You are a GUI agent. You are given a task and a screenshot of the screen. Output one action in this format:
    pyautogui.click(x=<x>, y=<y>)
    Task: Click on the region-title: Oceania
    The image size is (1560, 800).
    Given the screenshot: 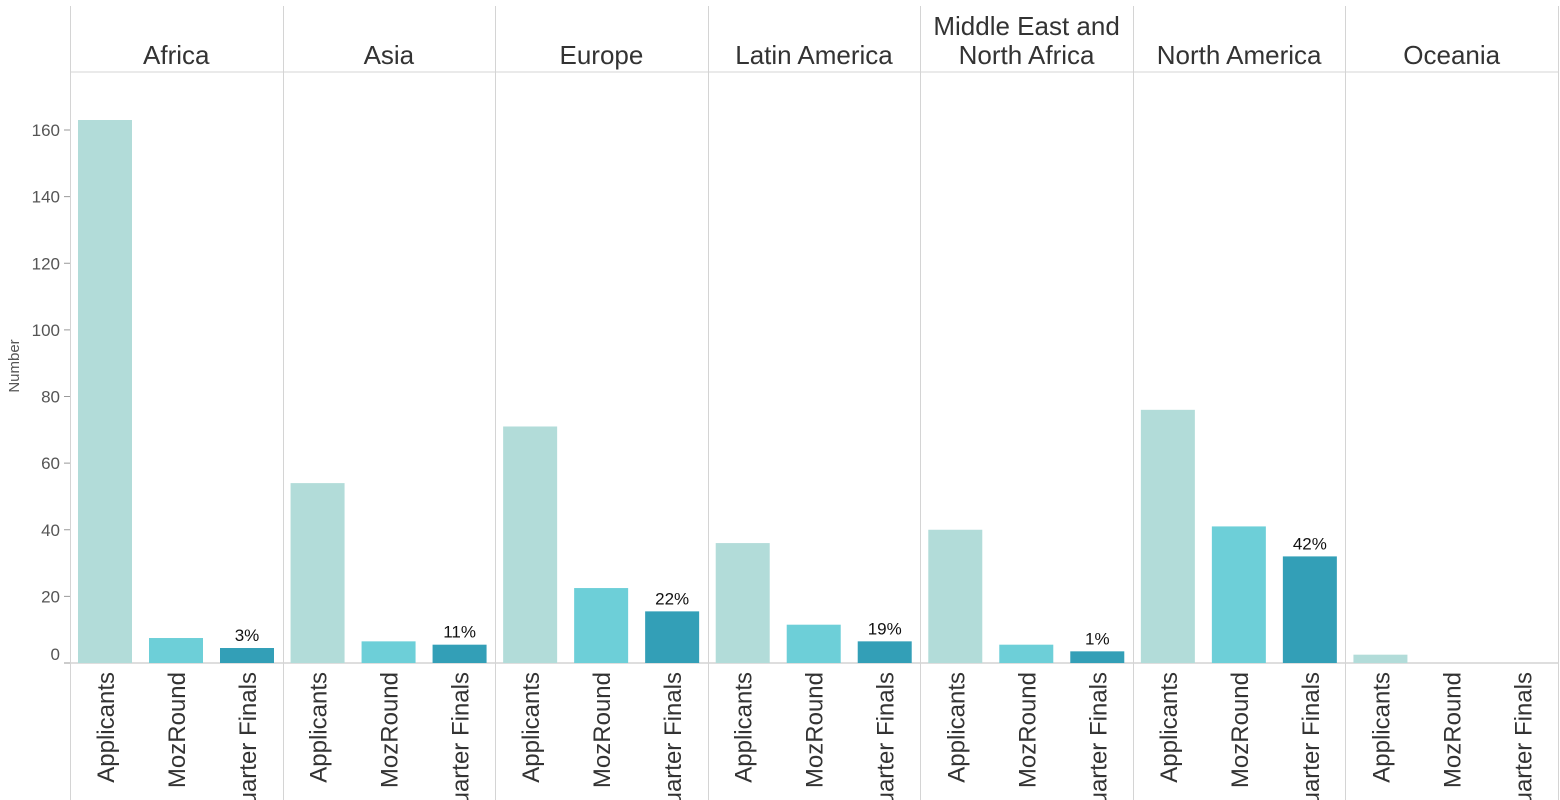 What is the action you would take?
    pyautogui.click(x=1451, y=55)
    